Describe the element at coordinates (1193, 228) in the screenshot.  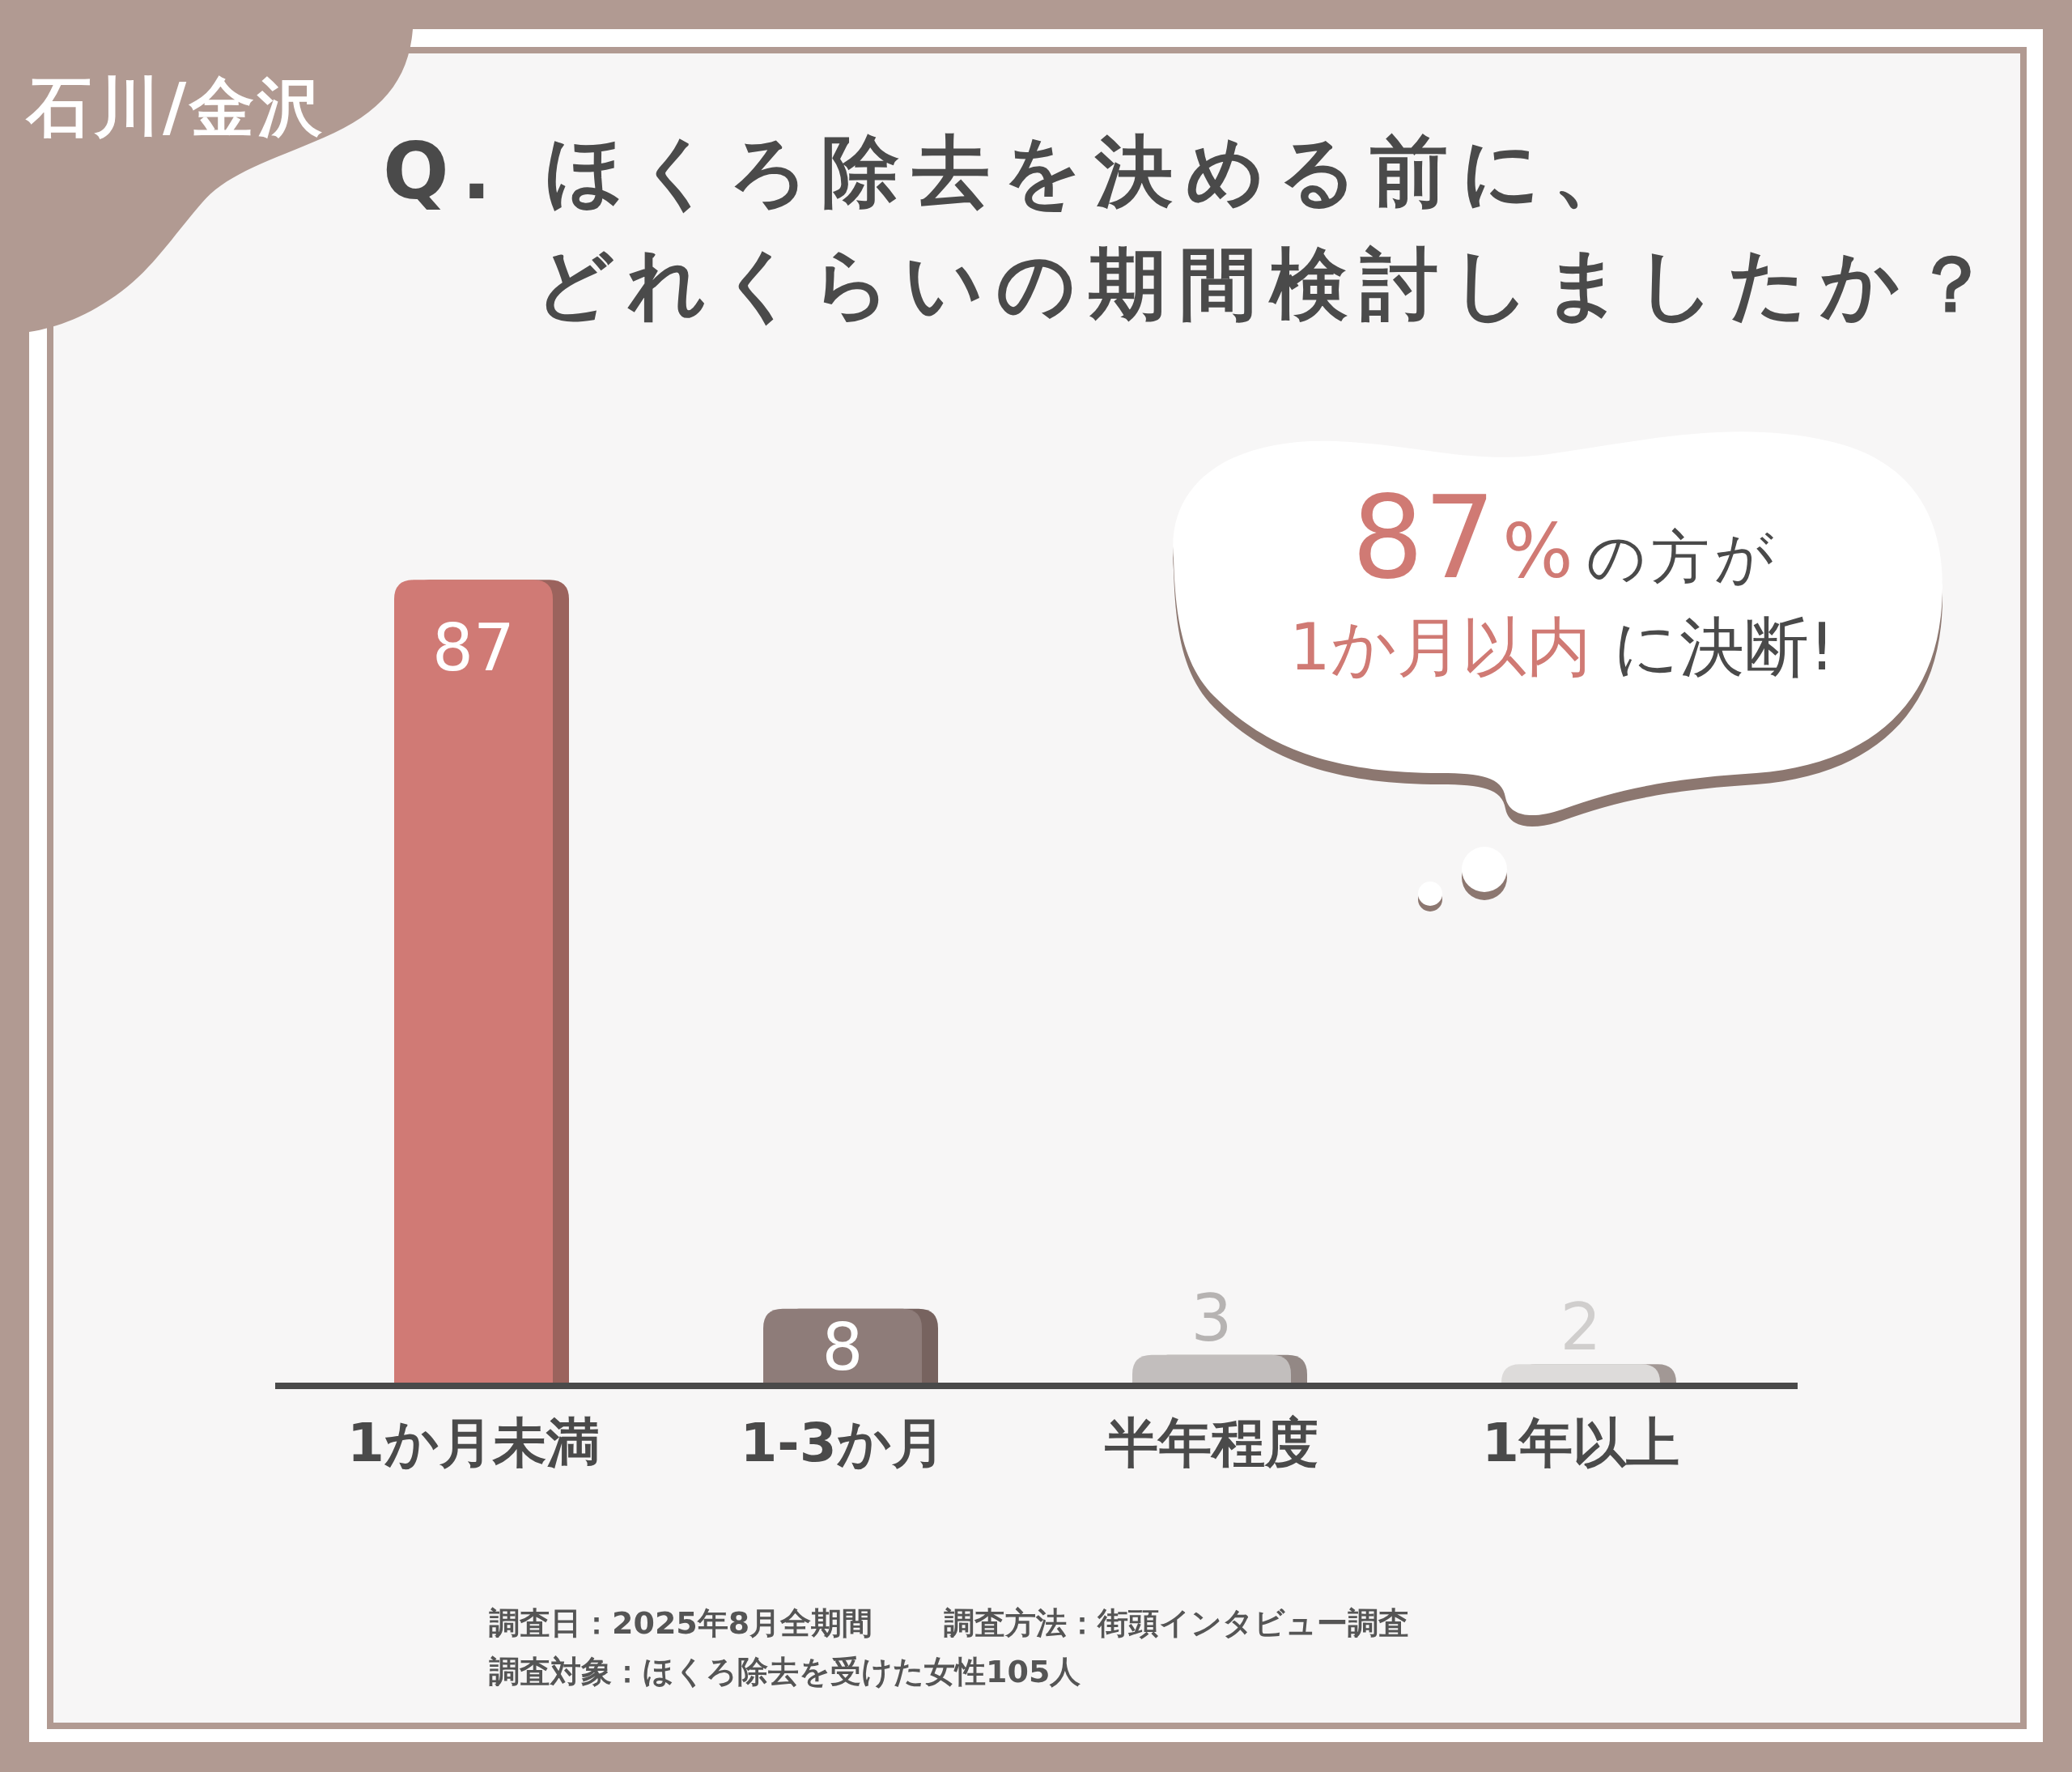
I see `chart-title: Q. ほくろ除去を決める前に、どれくらいの期間検討しましたか？` at that location.